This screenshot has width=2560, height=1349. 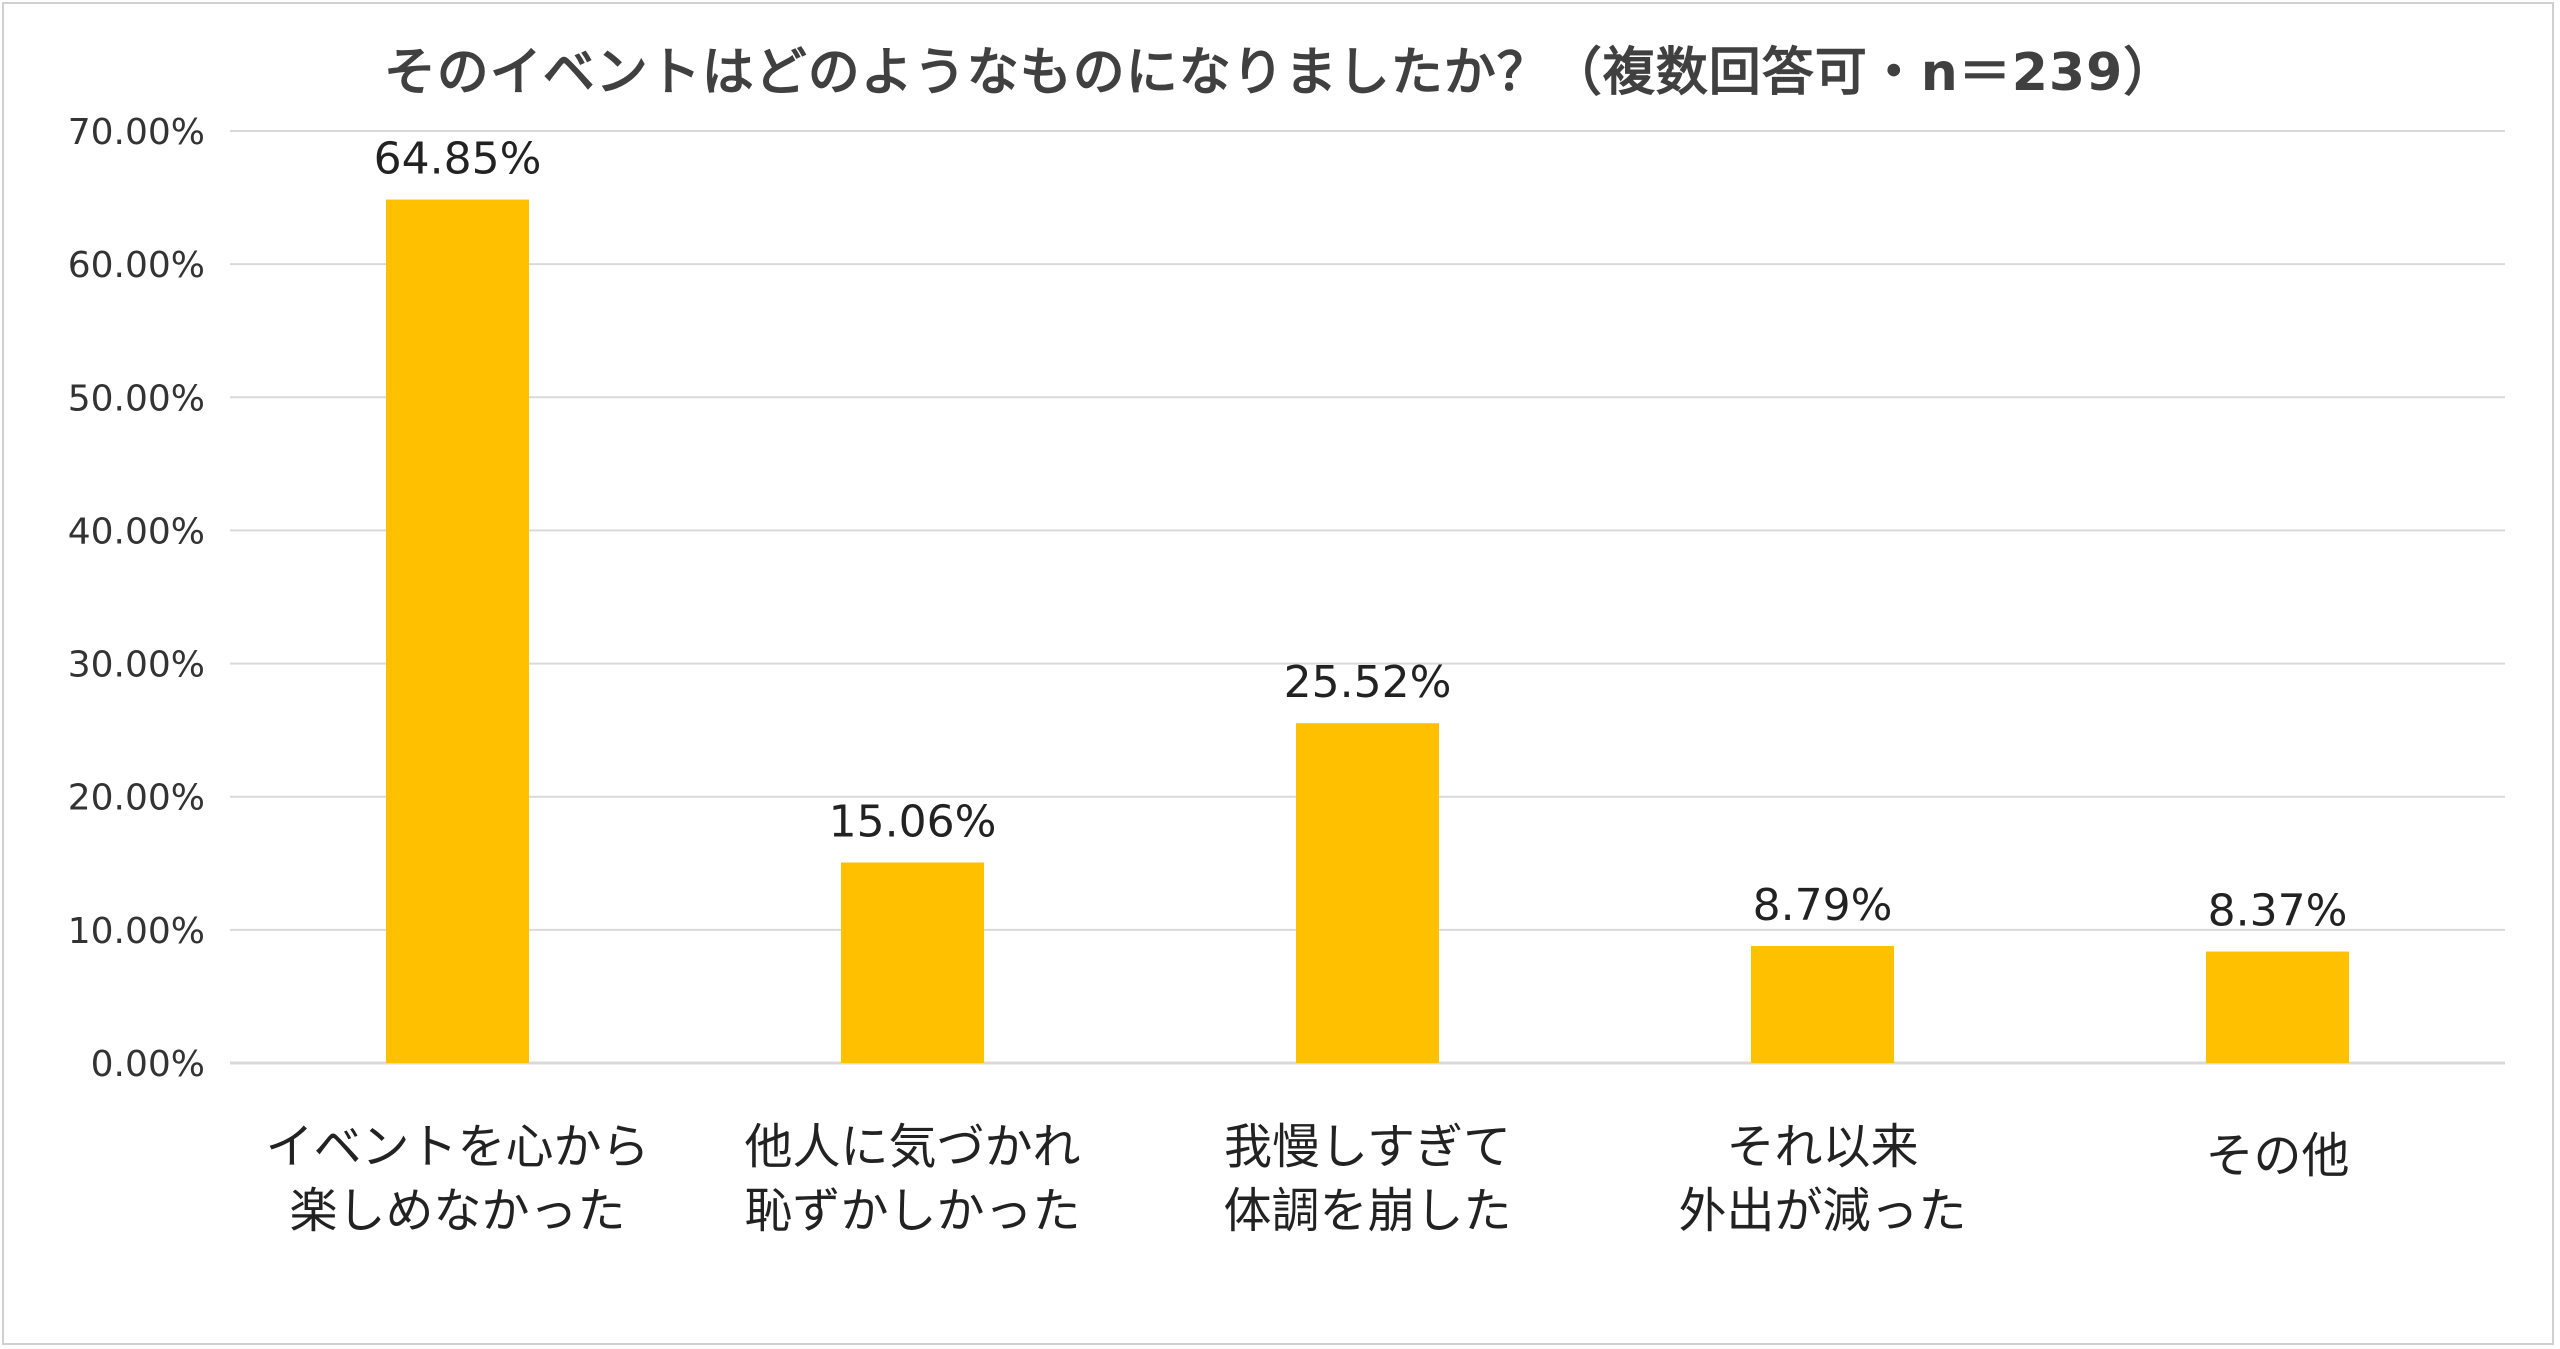 I want to click on data-label: 64.85%, so click(x=458, y=159).